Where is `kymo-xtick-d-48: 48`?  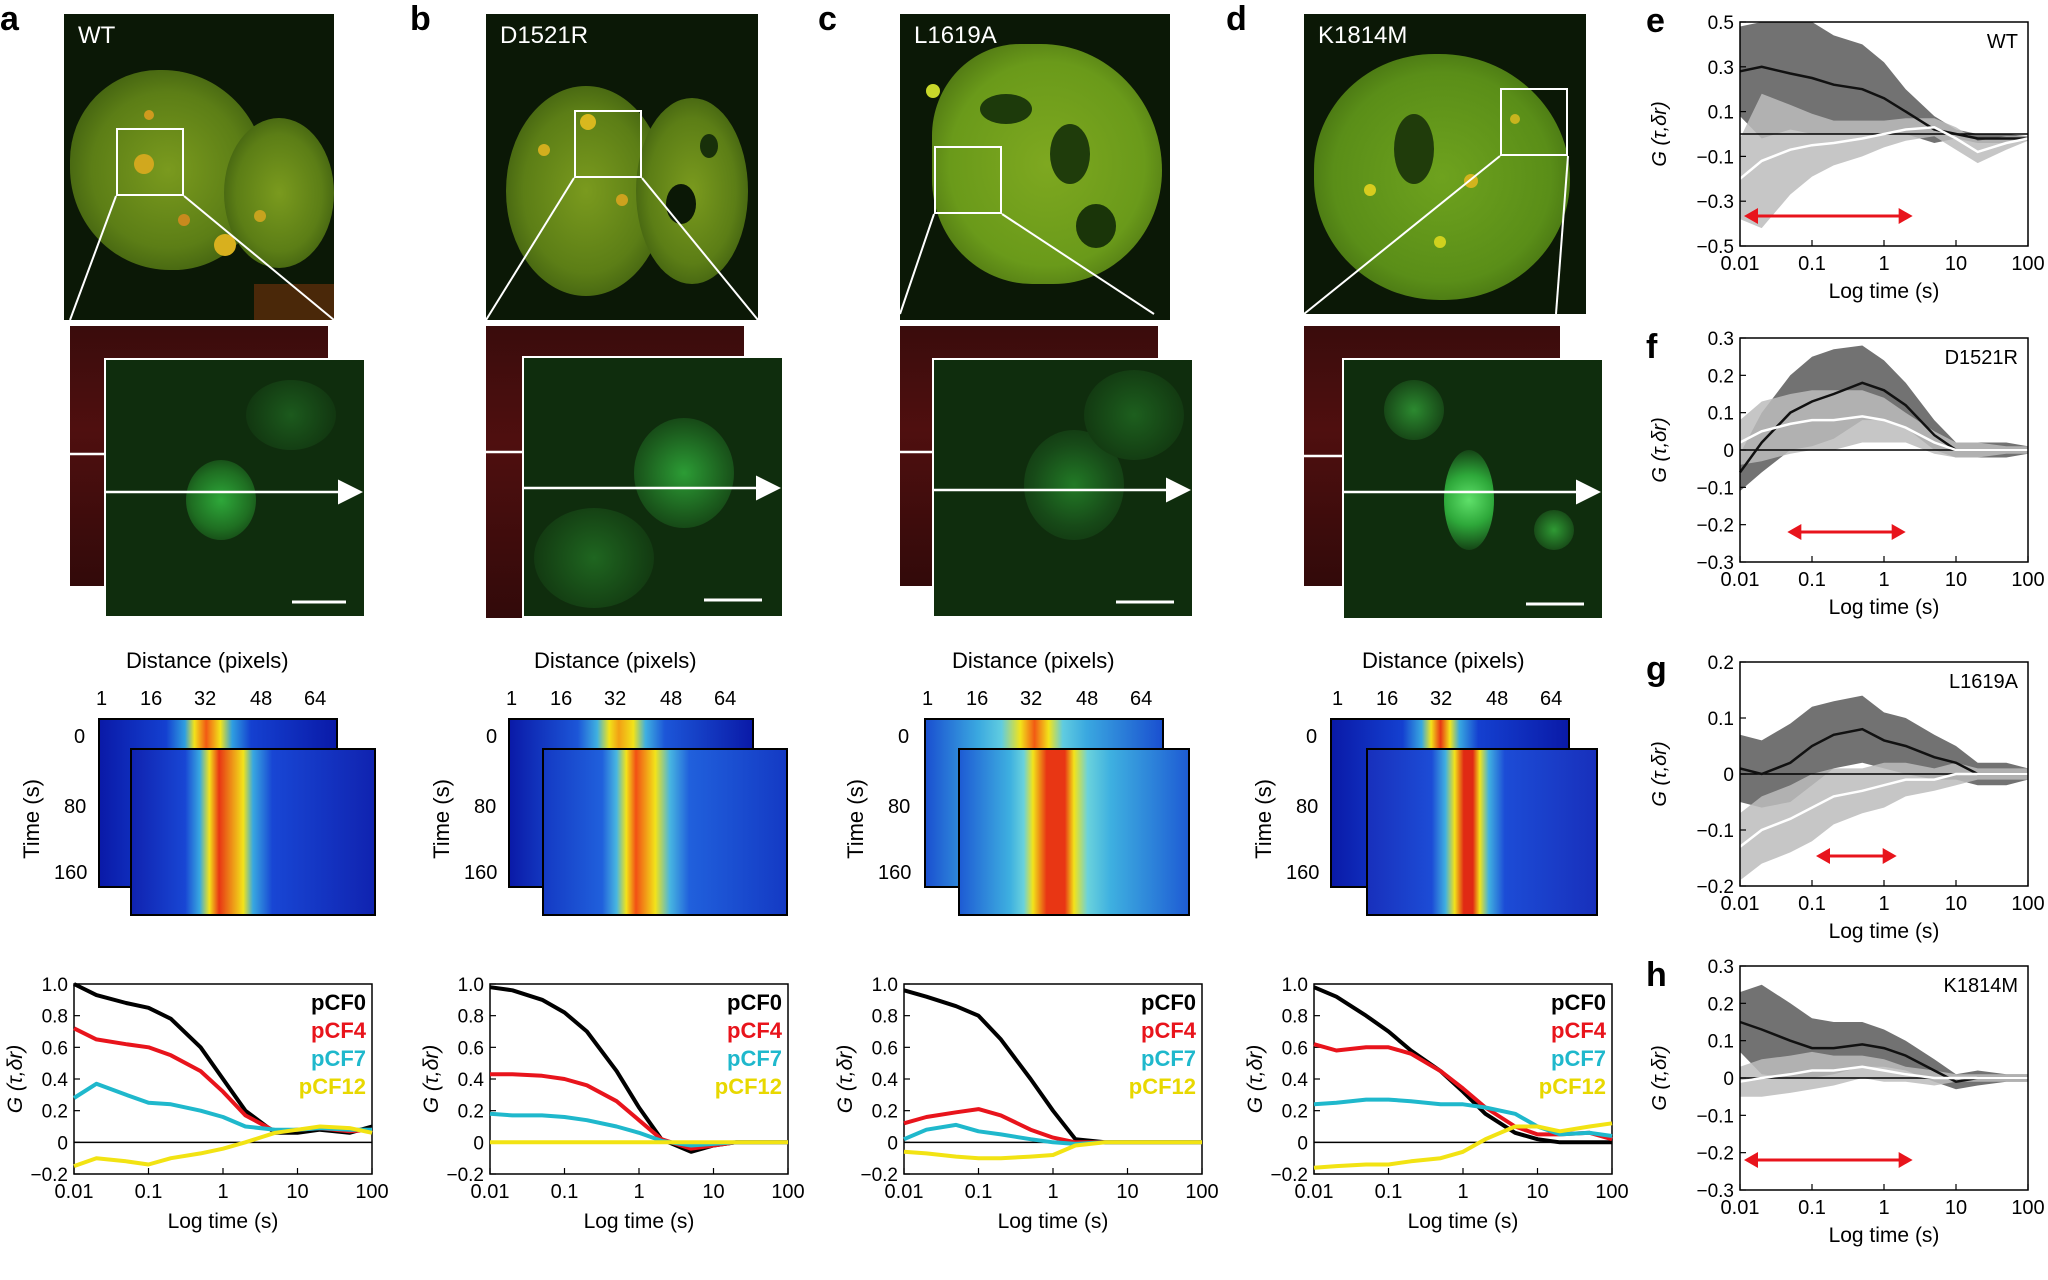 kymo-xtick-d-48: 48 is located at coordinates (1497, 699).